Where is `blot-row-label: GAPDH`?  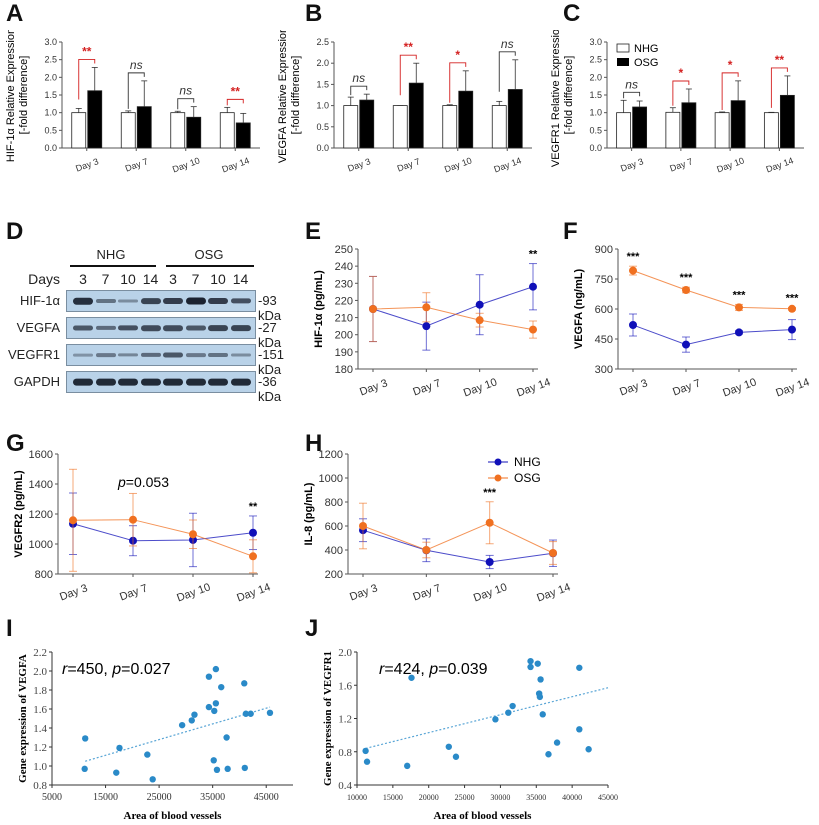 blot-row-label: GAPDH is located at coordinates (36, 381).